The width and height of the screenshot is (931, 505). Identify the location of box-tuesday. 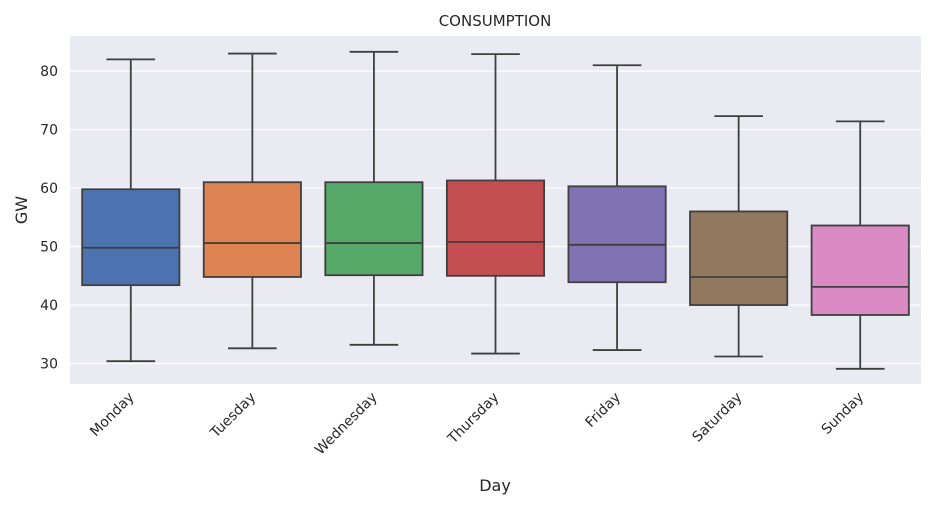
(252, 201).